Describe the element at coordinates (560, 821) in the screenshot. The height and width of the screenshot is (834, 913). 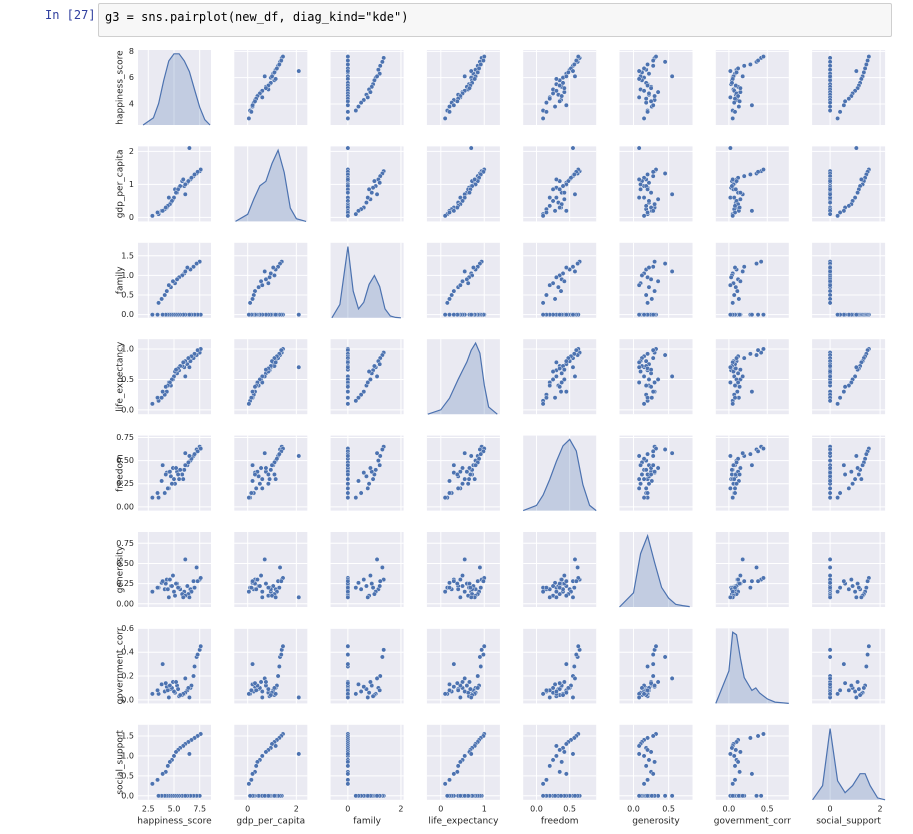
I see `x-axis-label: freedom` at that location.